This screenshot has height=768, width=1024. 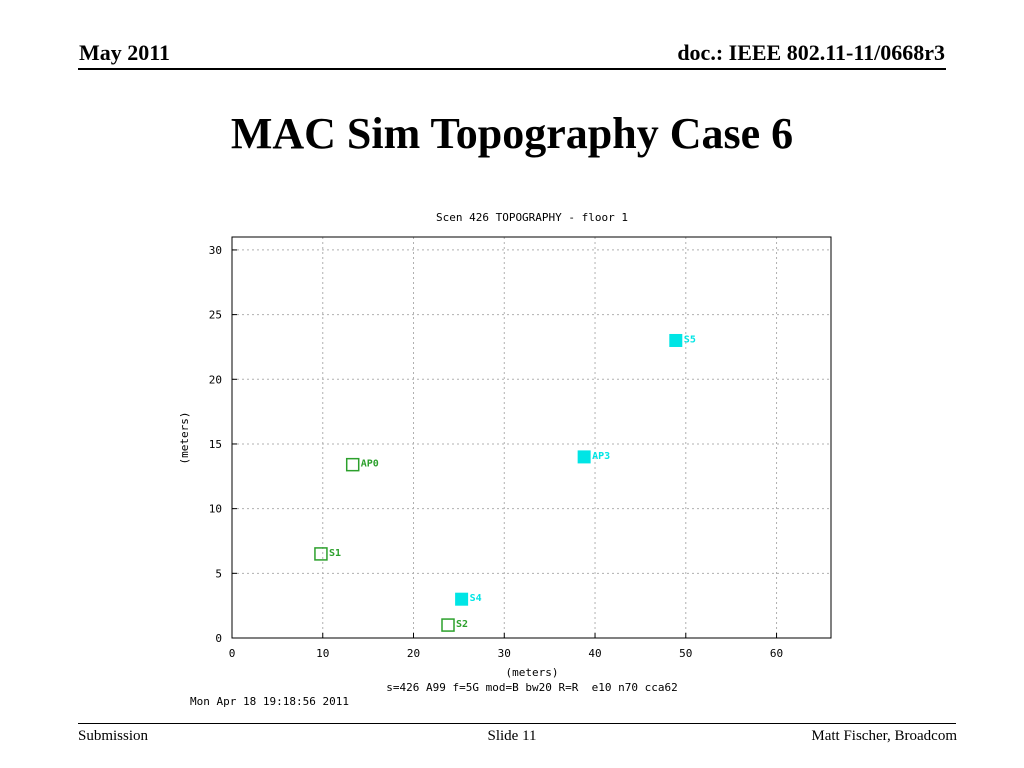 I want to click on point-ap3-marker, so click(x=584, y=457).